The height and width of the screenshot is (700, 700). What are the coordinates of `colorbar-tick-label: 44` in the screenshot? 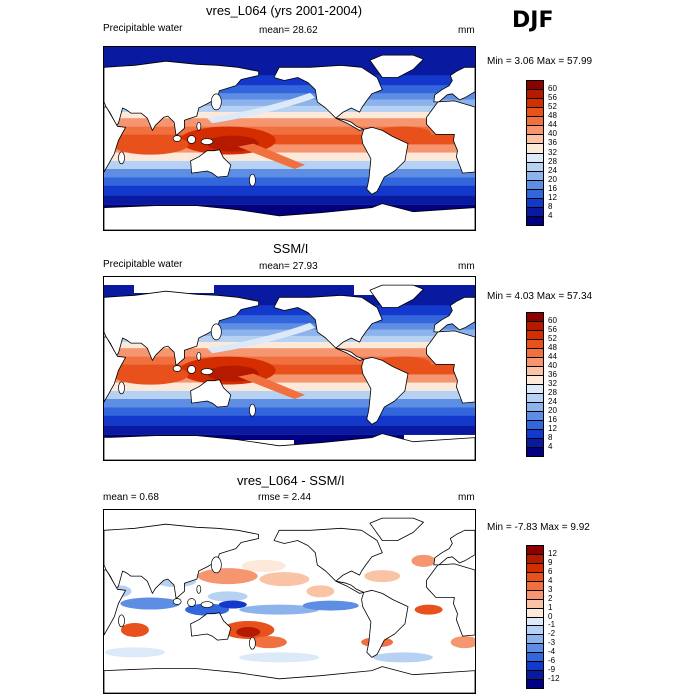 It's located at (552, 356).